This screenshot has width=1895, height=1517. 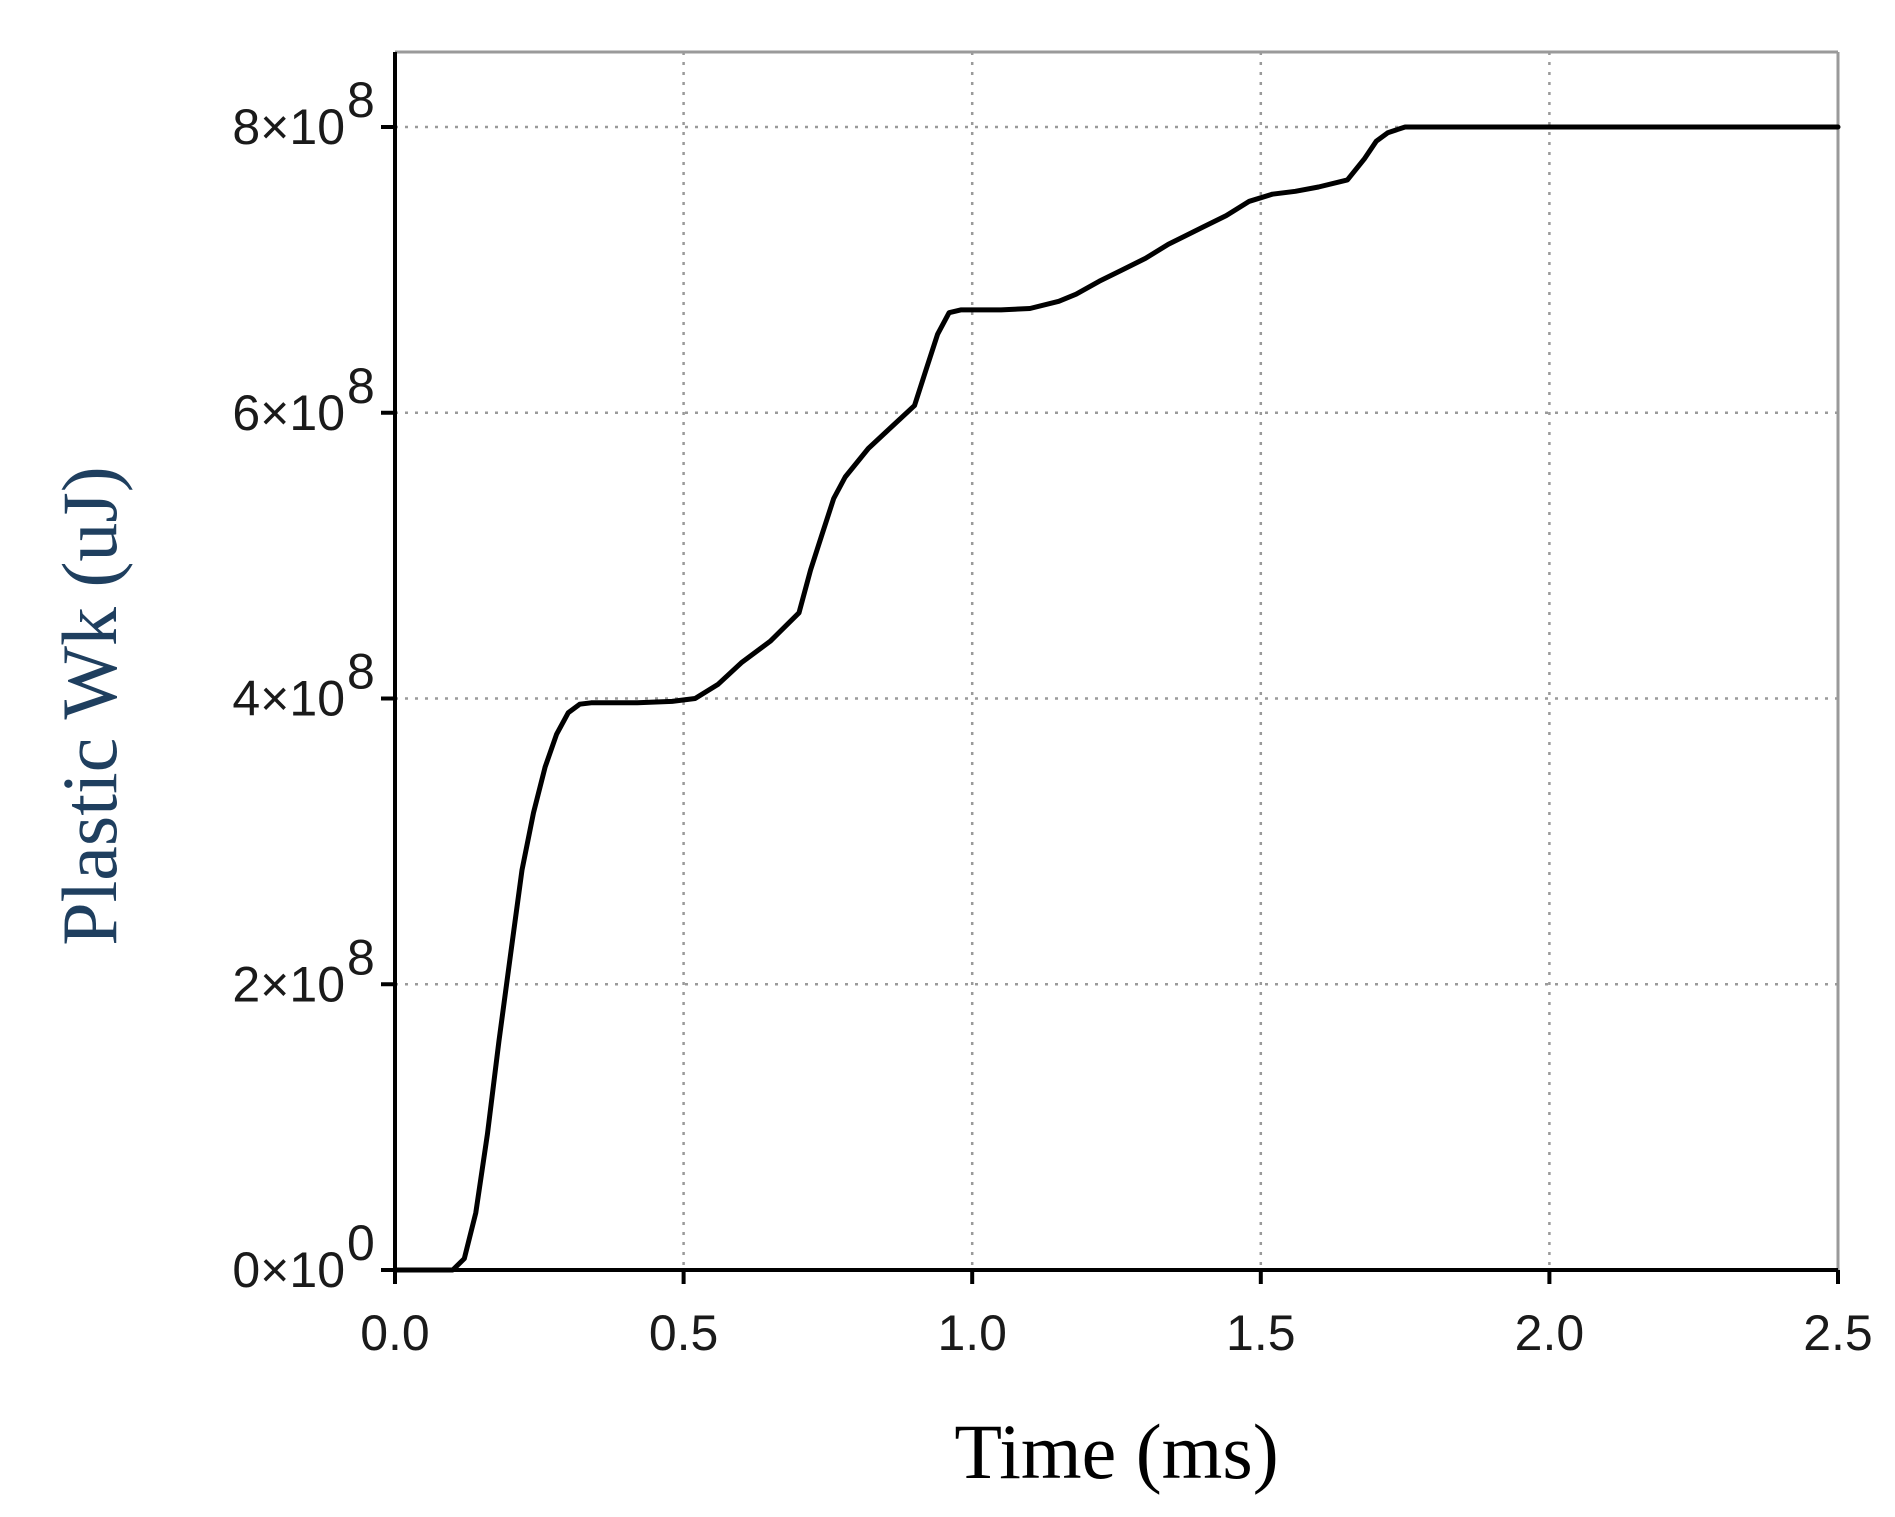 I want to click on x-tick-label: 1.0, so click(x=972, y=1333).